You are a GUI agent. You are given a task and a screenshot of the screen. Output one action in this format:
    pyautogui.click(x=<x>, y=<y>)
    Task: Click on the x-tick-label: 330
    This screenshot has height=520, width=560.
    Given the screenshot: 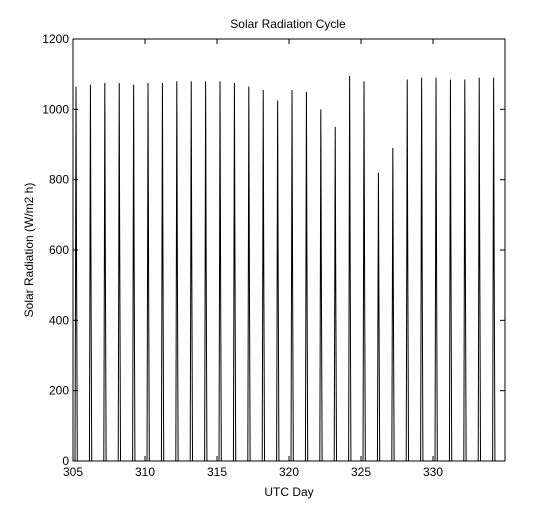 What is the action you would take?
    pyautogui.click(x=433, y=472)
    